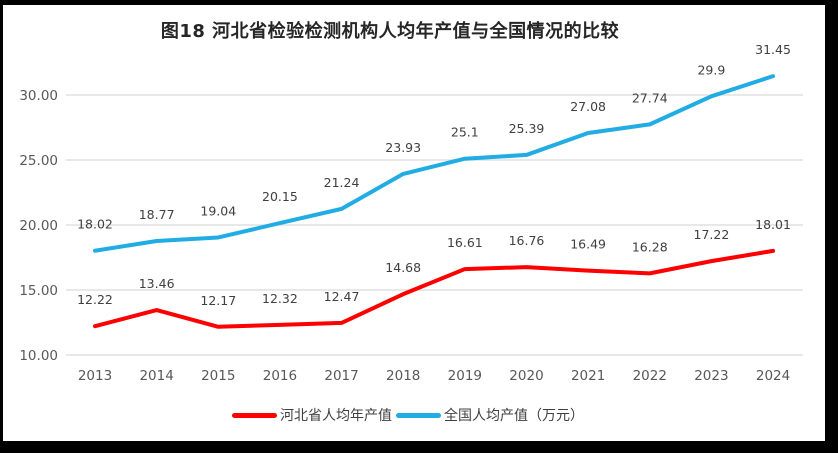 Image resolution: width=838 pixels, height=453 pixels. Describe the element at coordinates (711, 376) in the screenshot. I see `x-axis-tick-label: 2023` at that location.